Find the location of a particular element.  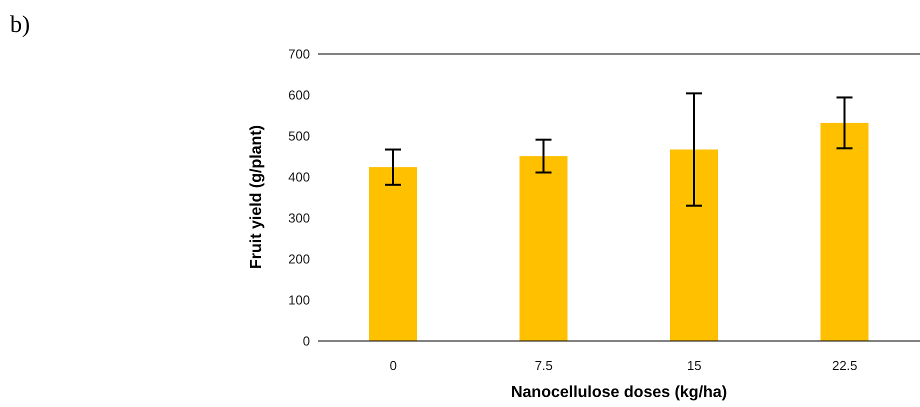

y-tick-label: 500 is located at coordinates (299, 136).